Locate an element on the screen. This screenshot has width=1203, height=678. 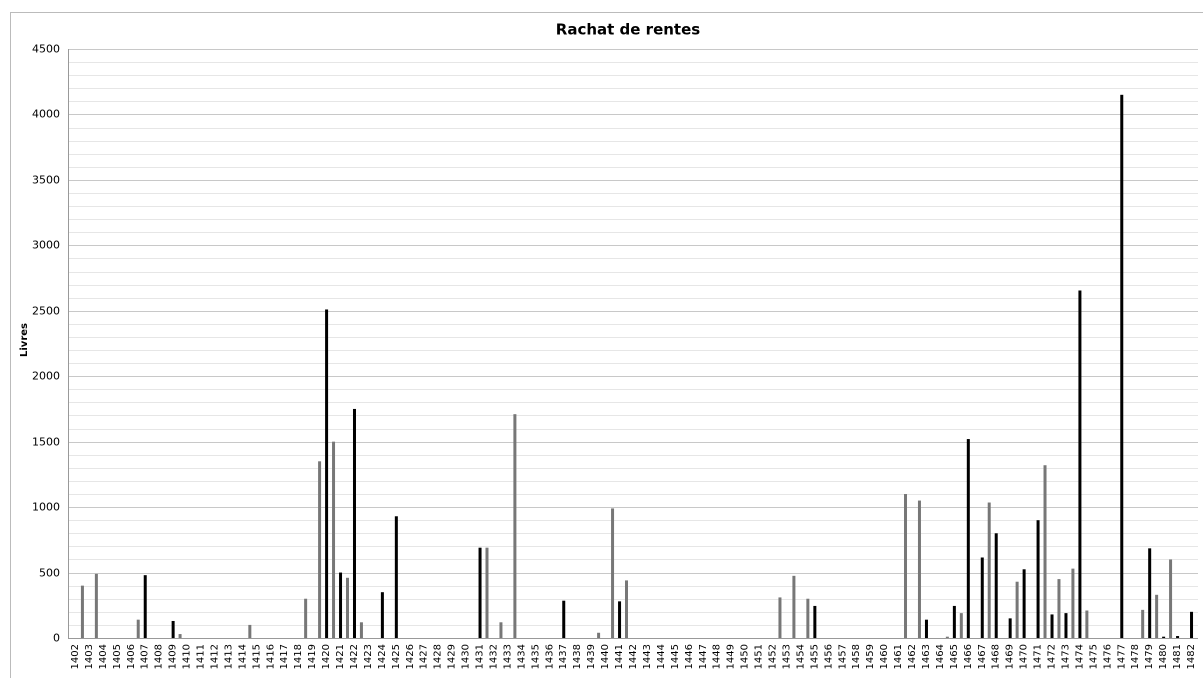
x-tick-label: 1408 is located at coordinates (159, 656).